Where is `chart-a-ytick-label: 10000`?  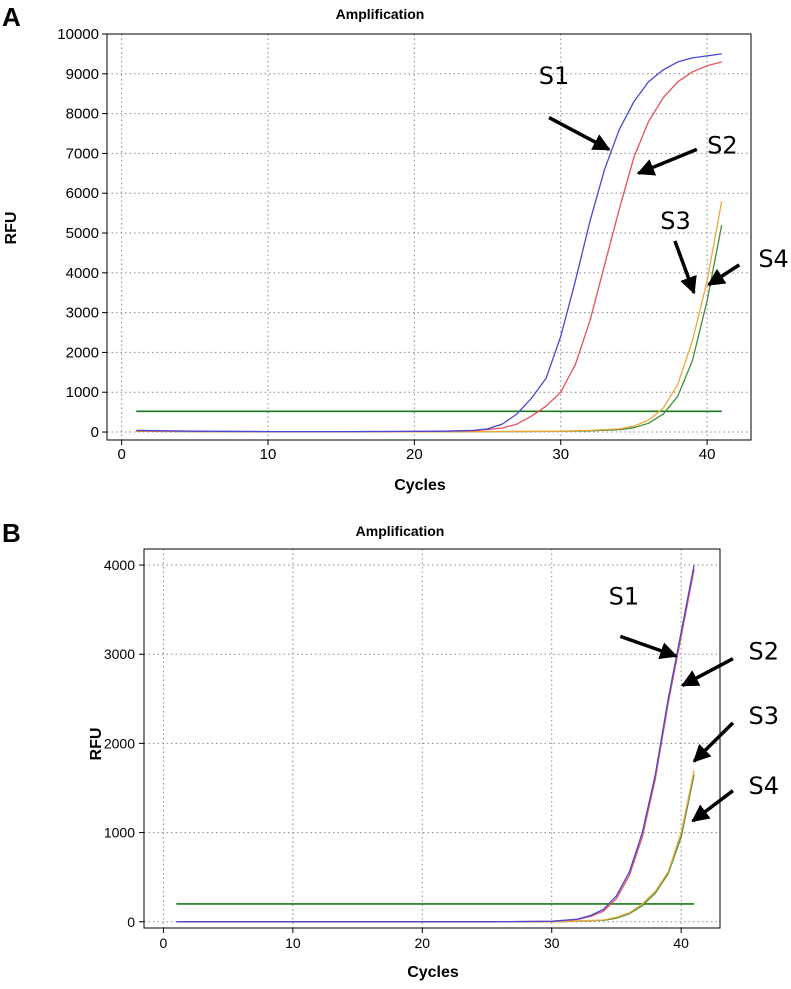 chart-a-ytick-label: 10000 is located at coordinates (78, 34).